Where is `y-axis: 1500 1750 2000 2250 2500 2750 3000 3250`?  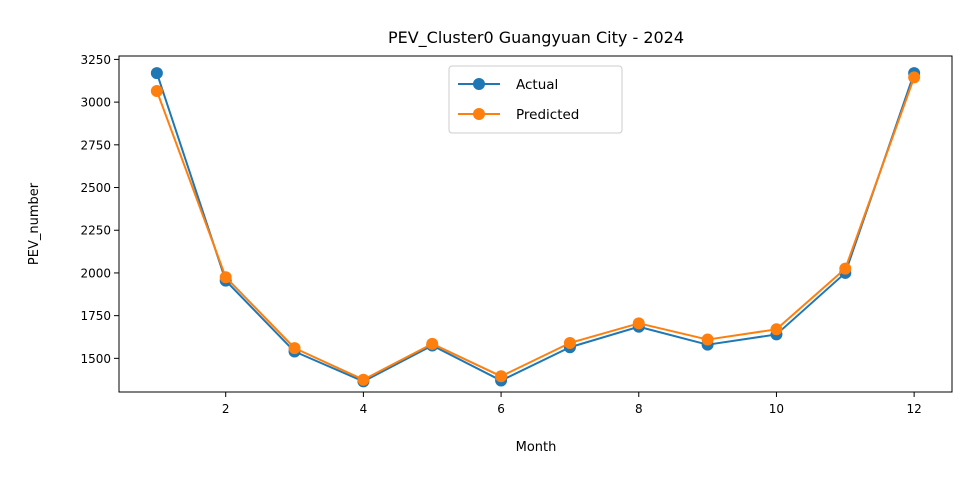 y-axis: 1500 1750 2000 2250 2500 2750 3000 3250 is located at coordinates (99, 209).